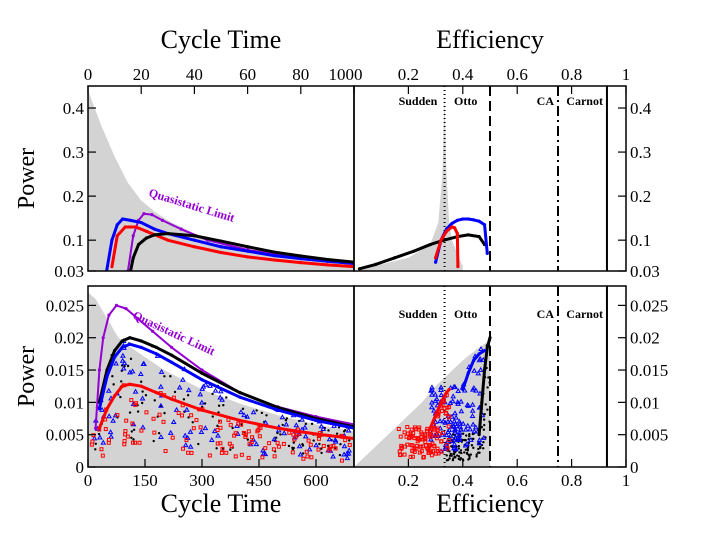 This screenshot has height=551, width=706. Describe the element at coordinates (481, 376) in the screenshot. I see `plot-area` at that location.